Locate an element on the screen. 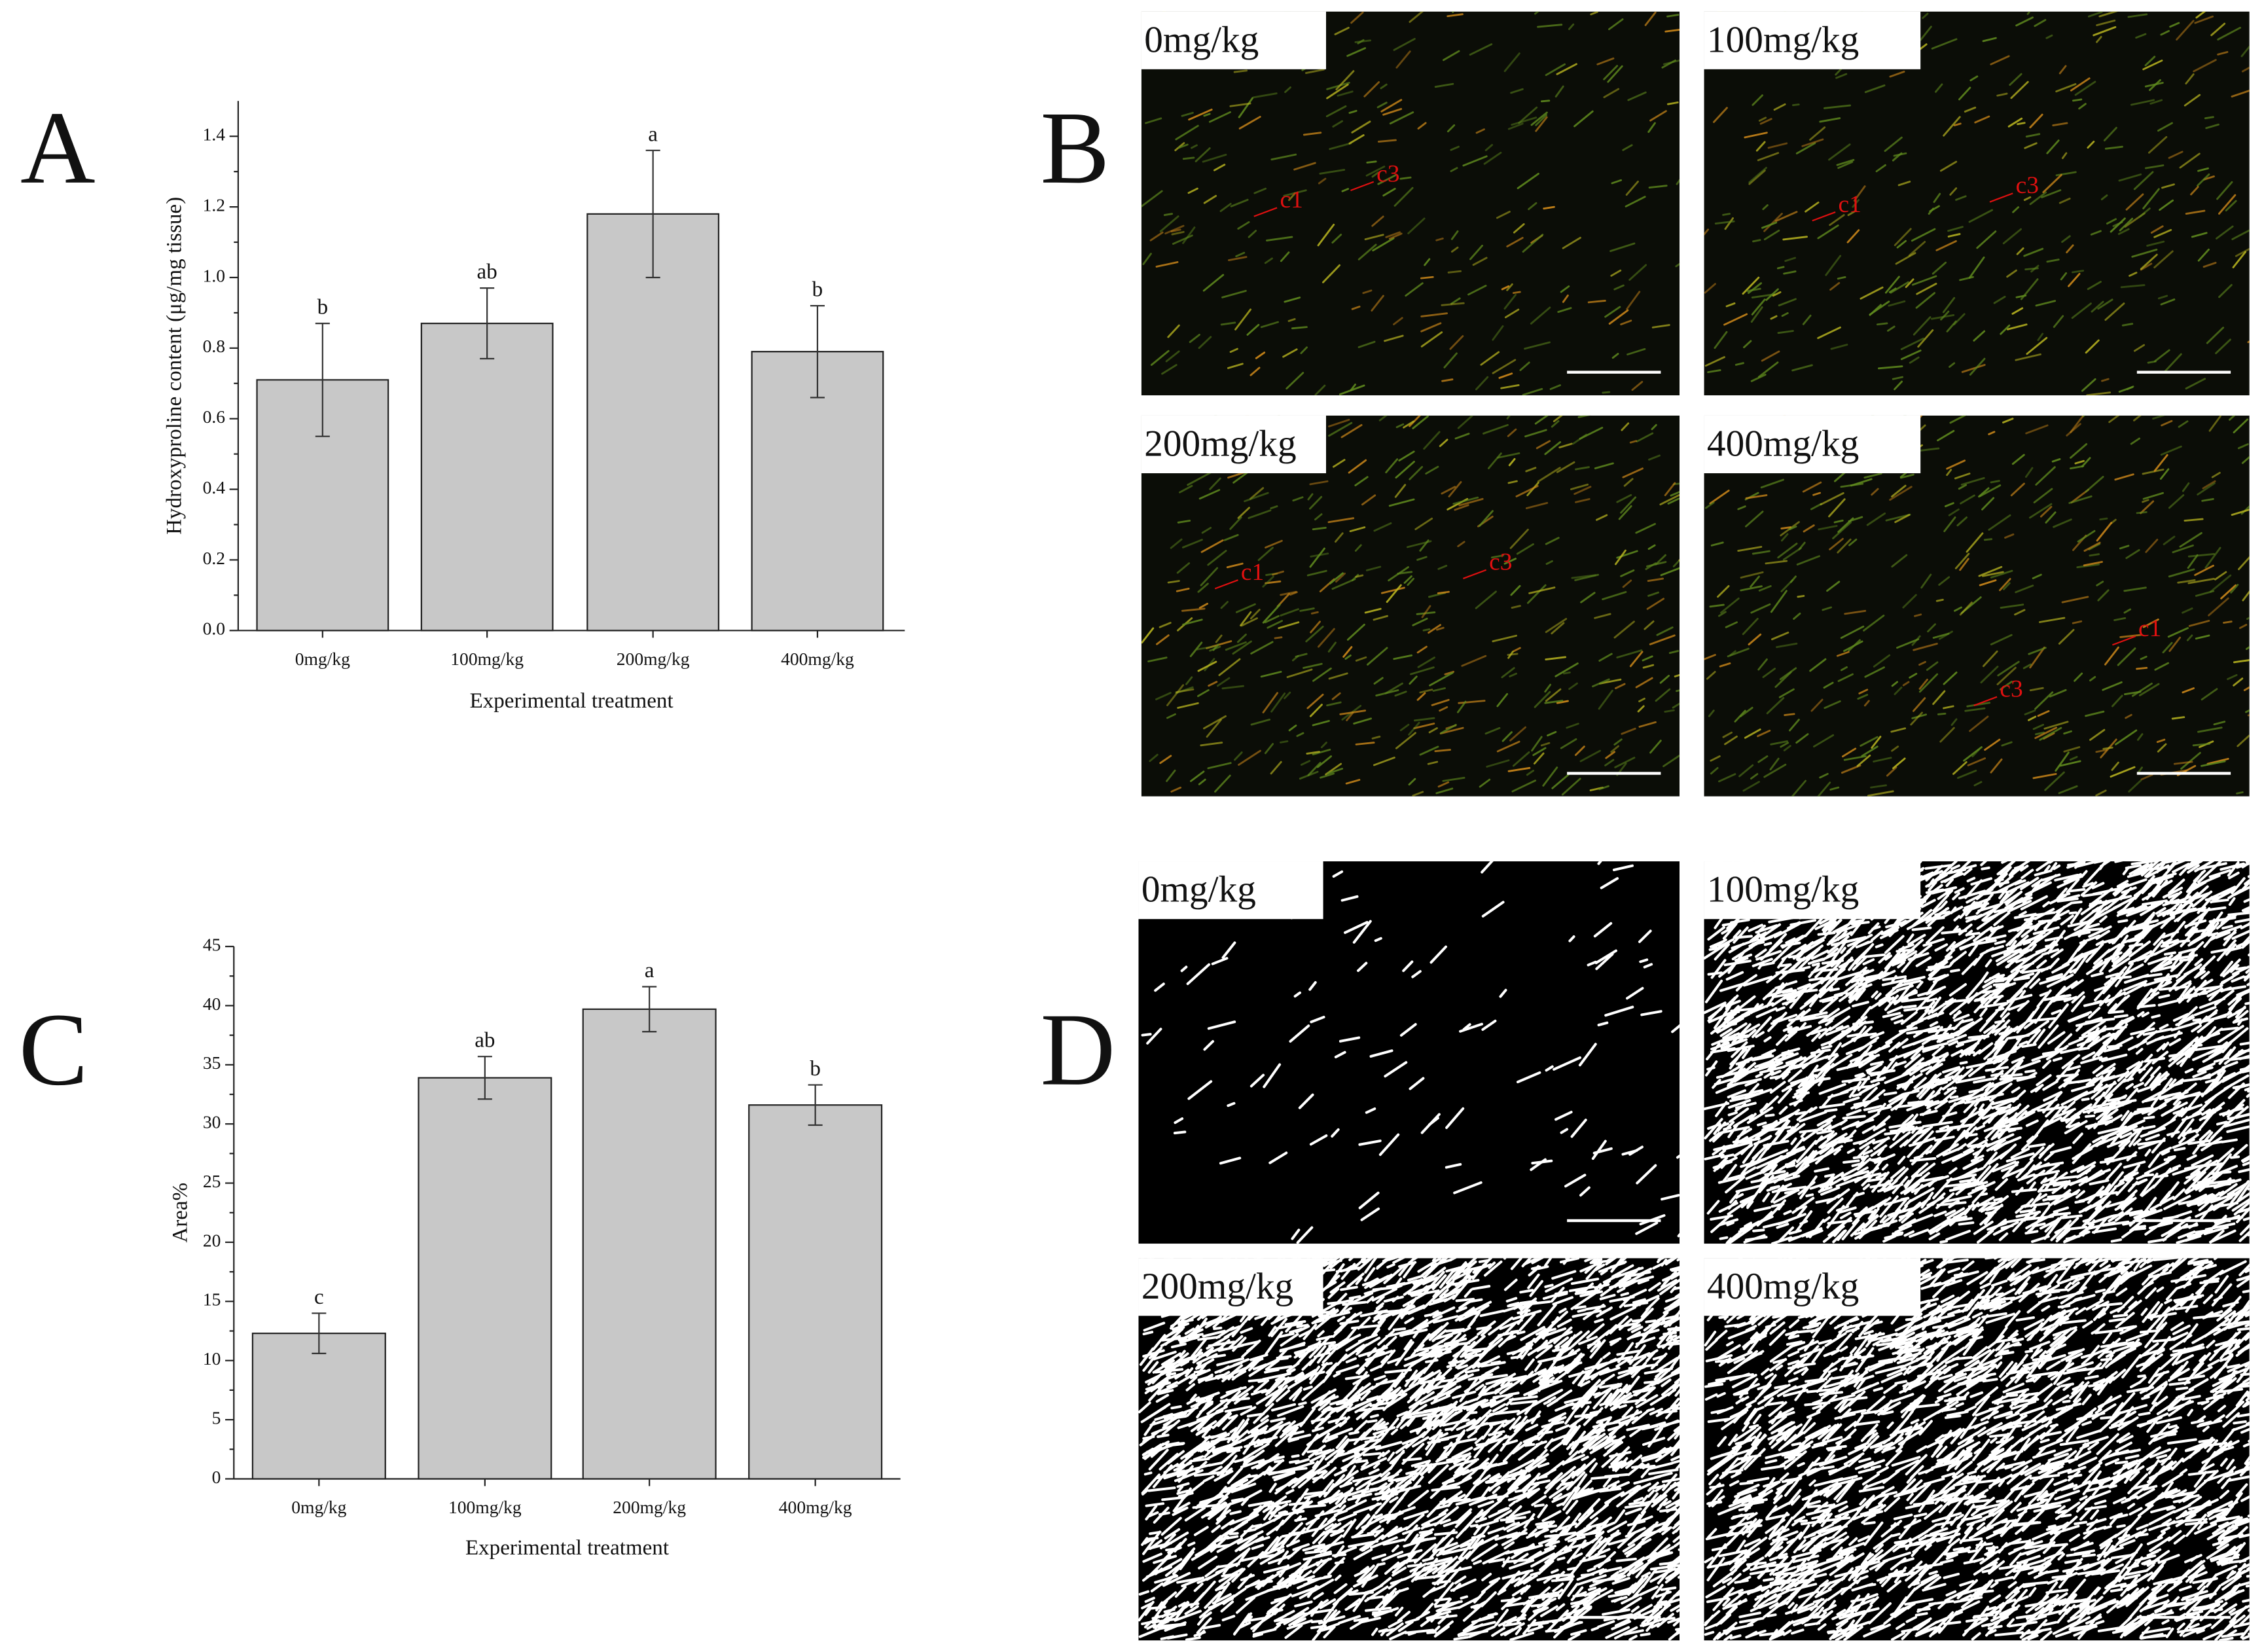 This screenshot has width=2264, height=1652. error-bar is located at coordinates (817, 352).